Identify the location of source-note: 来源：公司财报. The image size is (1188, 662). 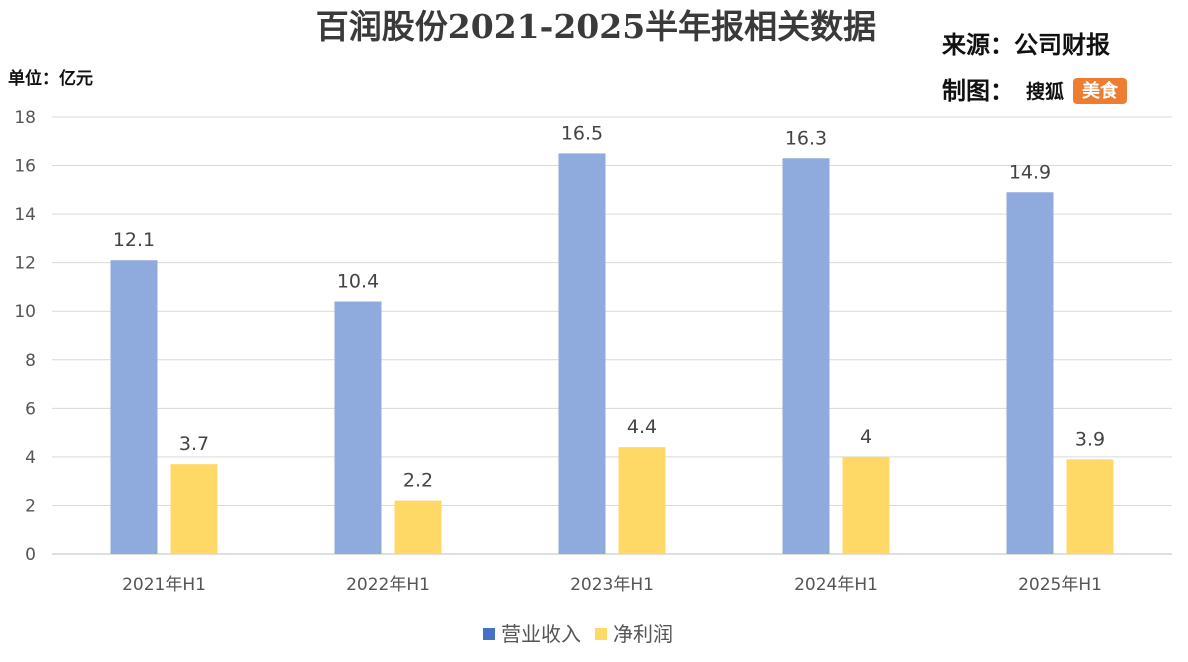
(1026, 45).